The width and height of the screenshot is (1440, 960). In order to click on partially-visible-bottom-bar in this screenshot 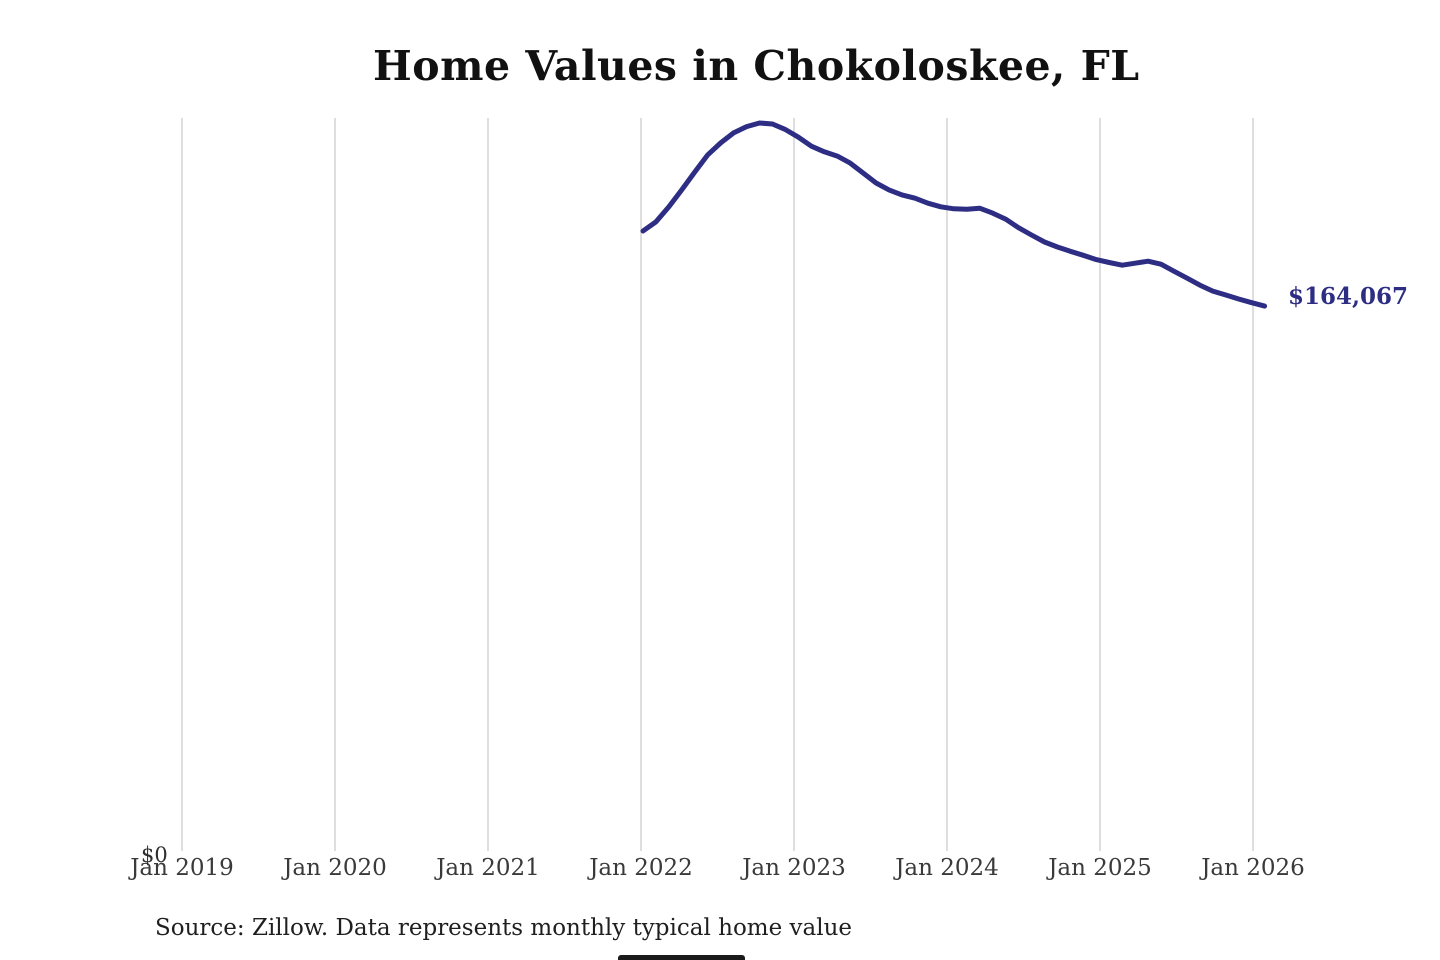, I will do `click(681, 957)`.